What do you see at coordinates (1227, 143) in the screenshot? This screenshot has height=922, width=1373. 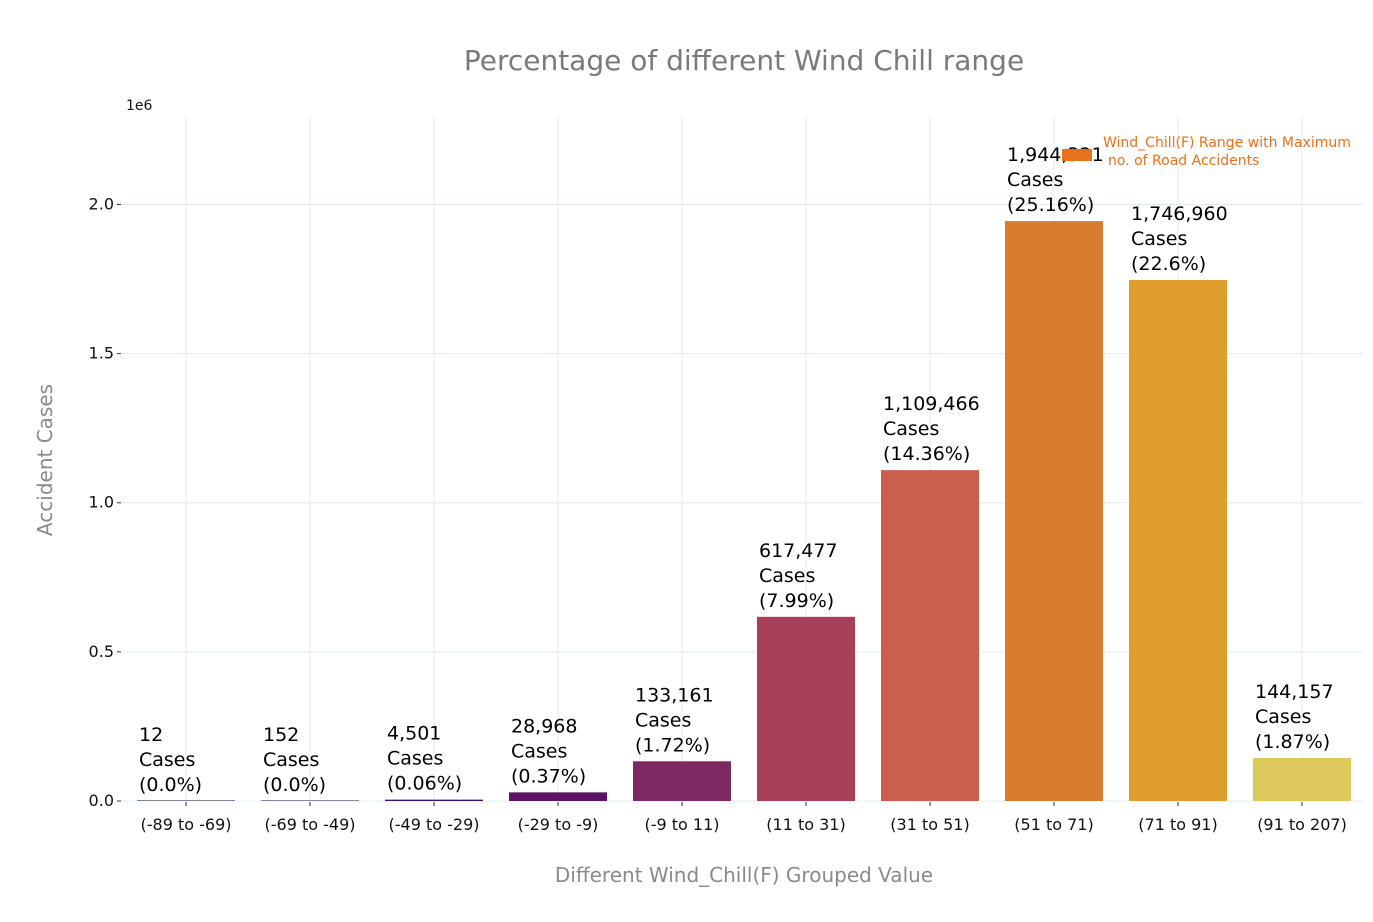 I see `legend-label-line1: Wind_Chill(F) Range with Maximum` at bounding box center [1227, 143].